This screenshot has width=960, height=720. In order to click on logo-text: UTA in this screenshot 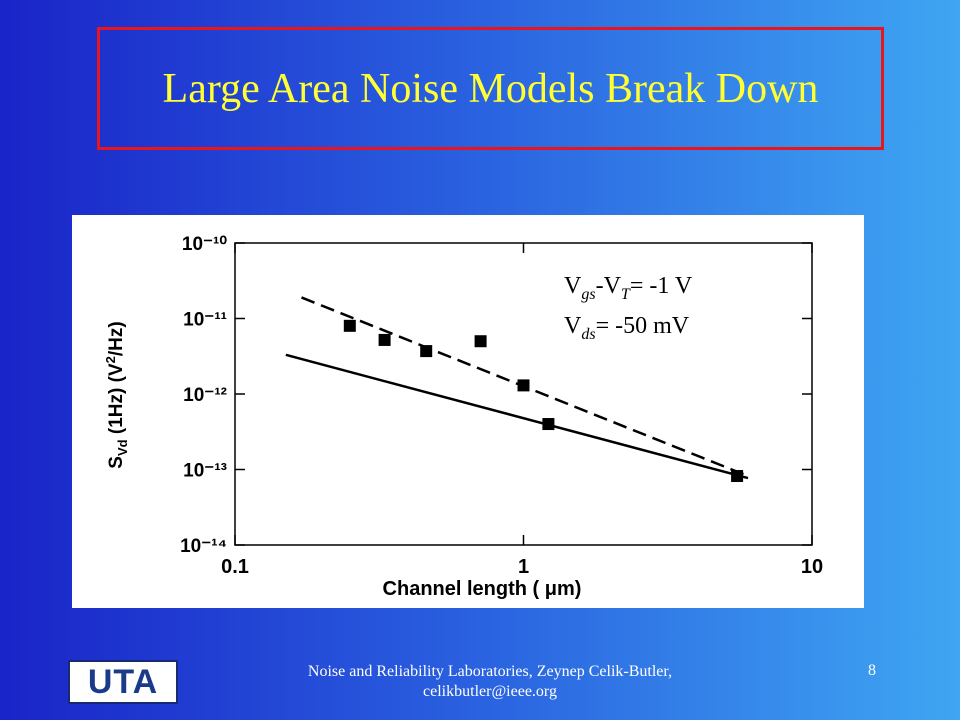, I will do `click(123, 681)`.